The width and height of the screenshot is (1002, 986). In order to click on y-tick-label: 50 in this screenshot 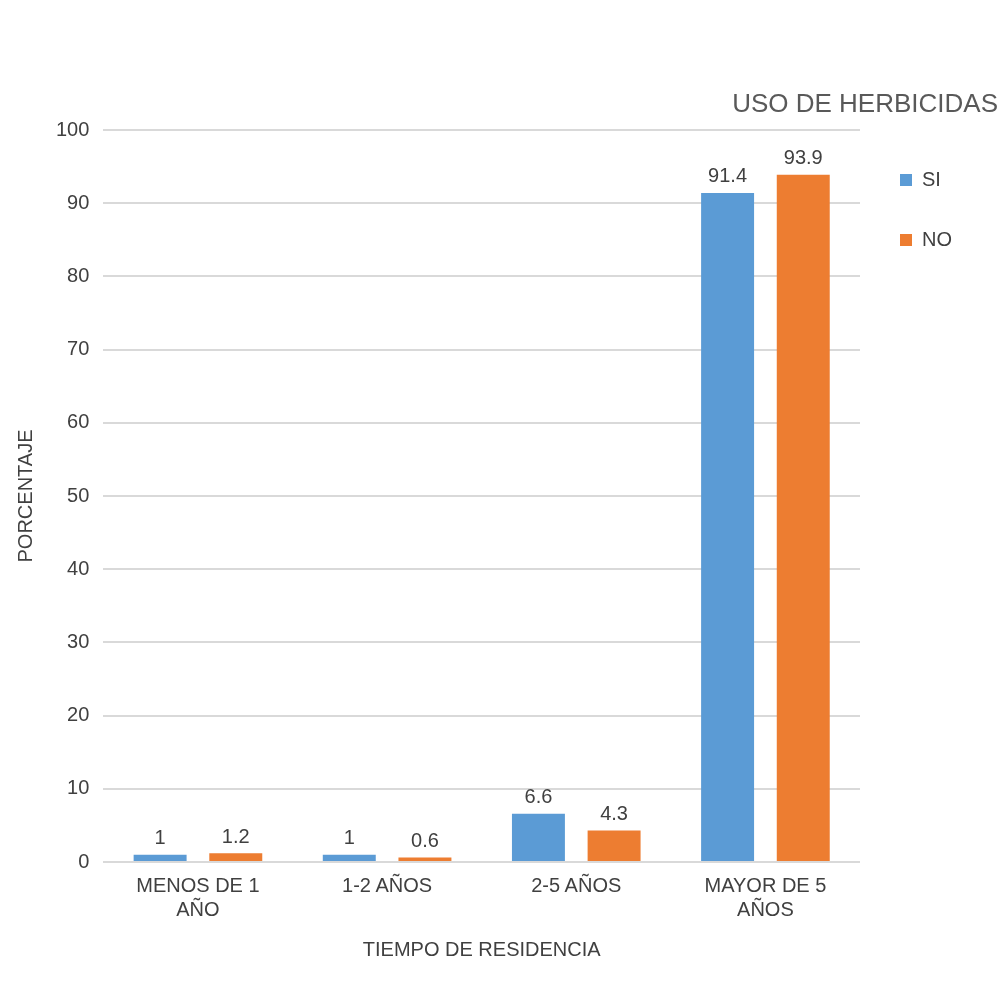, I will do `click(78, 494)`.